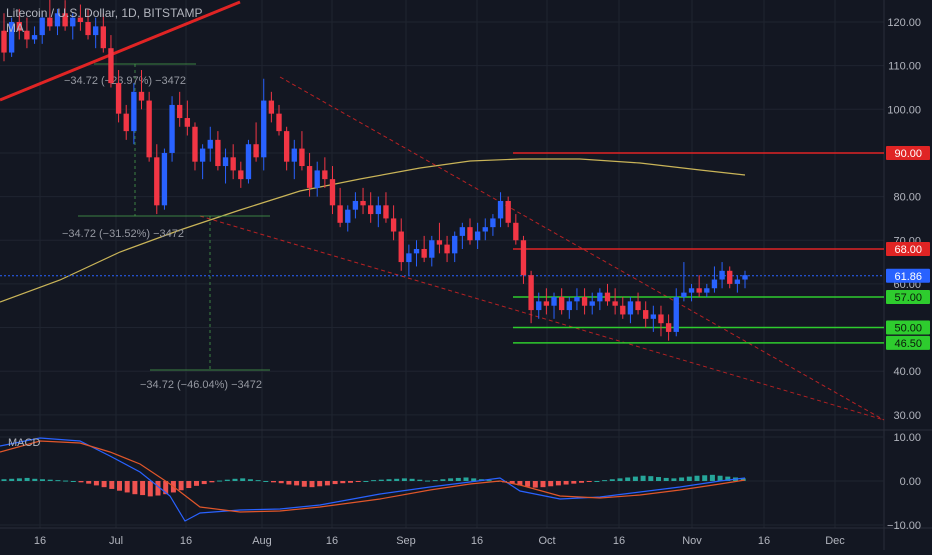 Image resolution: width=932 pixels, height=555 pixels. What do you see at coordinates (904, 526) in the screenshot?
I see `macd-axis-tick-label: −10.00` at bounding box center [904, 526].